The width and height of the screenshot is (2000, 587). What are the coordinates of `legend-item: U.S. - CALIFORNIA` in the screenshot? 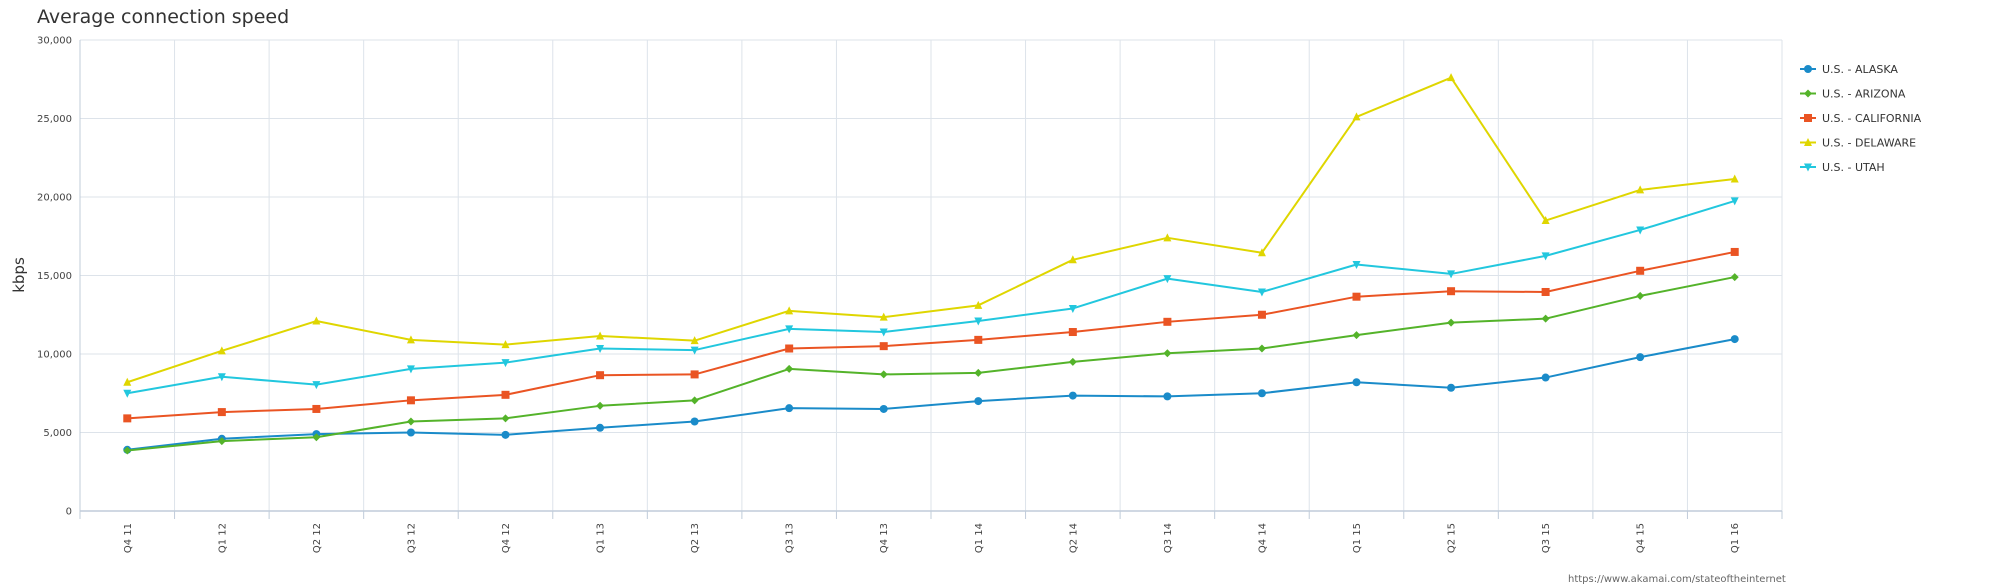 It's located at (1861, 118).